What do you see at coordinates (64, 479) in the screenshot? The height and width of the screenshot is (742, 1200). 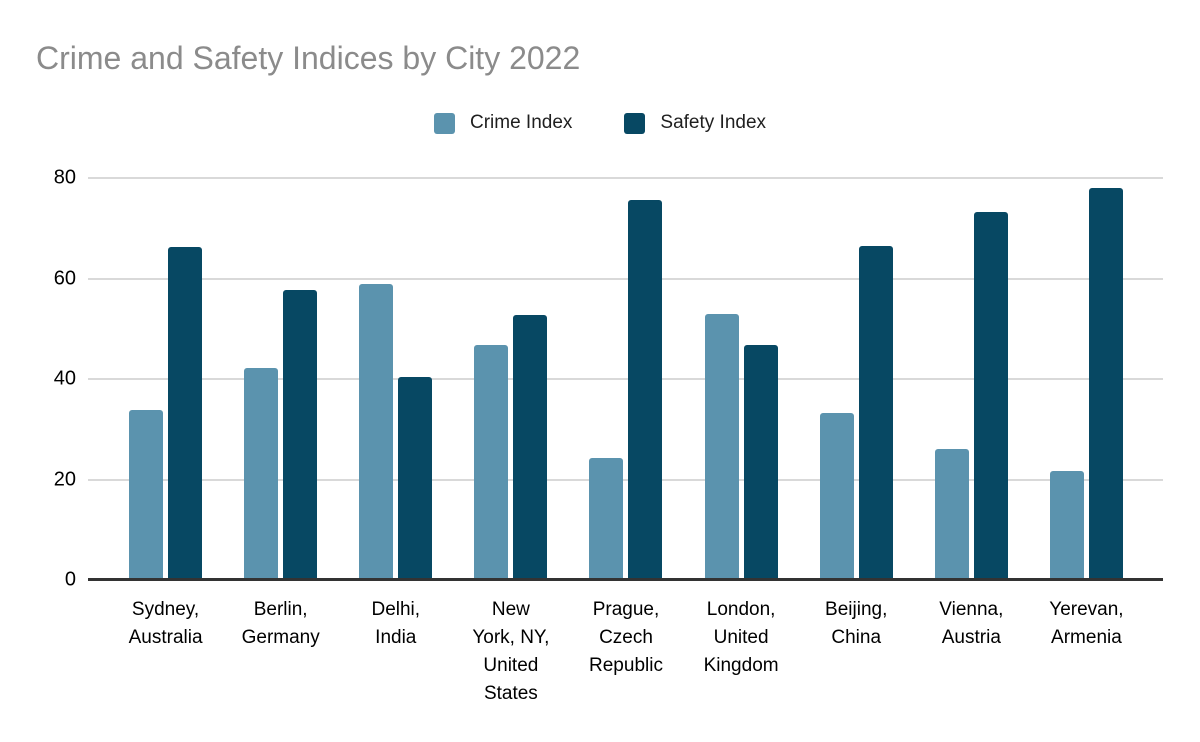 I see `y-axis-tick-label: 20` at bounding box center [64, 479].